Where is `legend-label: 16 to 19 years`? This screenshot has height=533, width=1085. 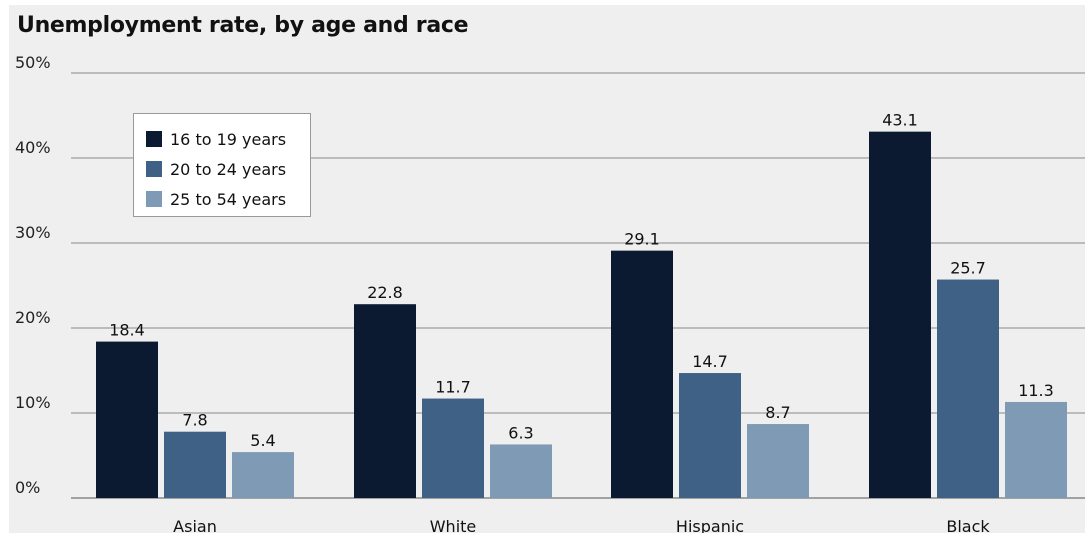 legend-label: 16 to 19 years is located at coordinates (228, 139).